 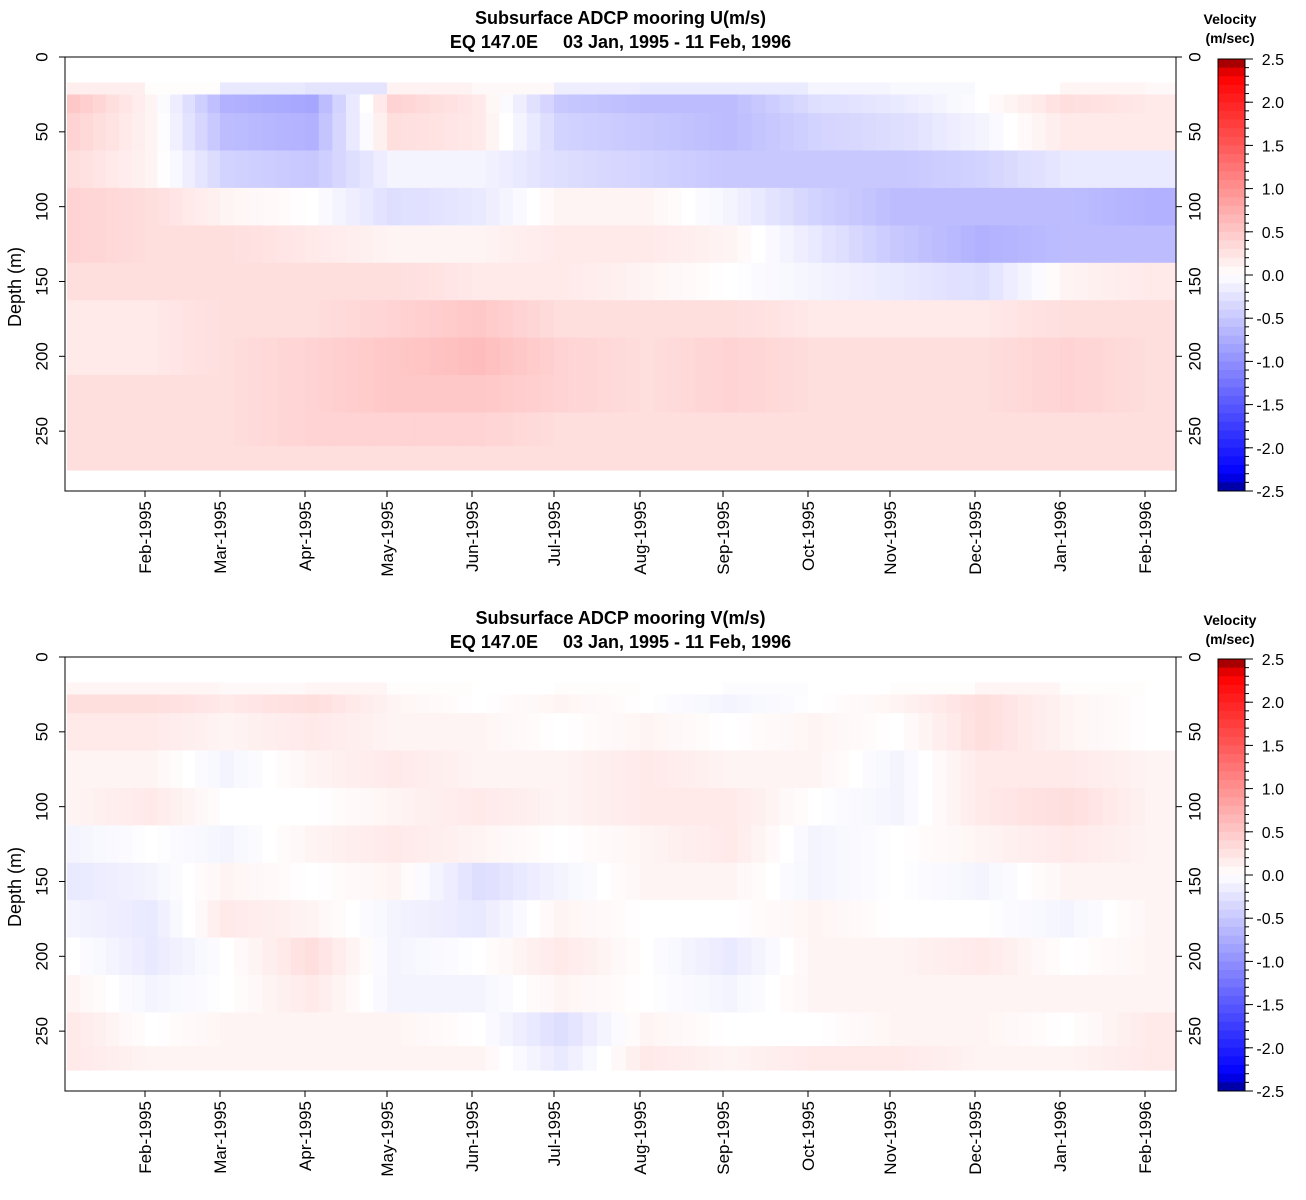 I want to click on y-axis-label: Depth (m), so click(x=15, y=887).